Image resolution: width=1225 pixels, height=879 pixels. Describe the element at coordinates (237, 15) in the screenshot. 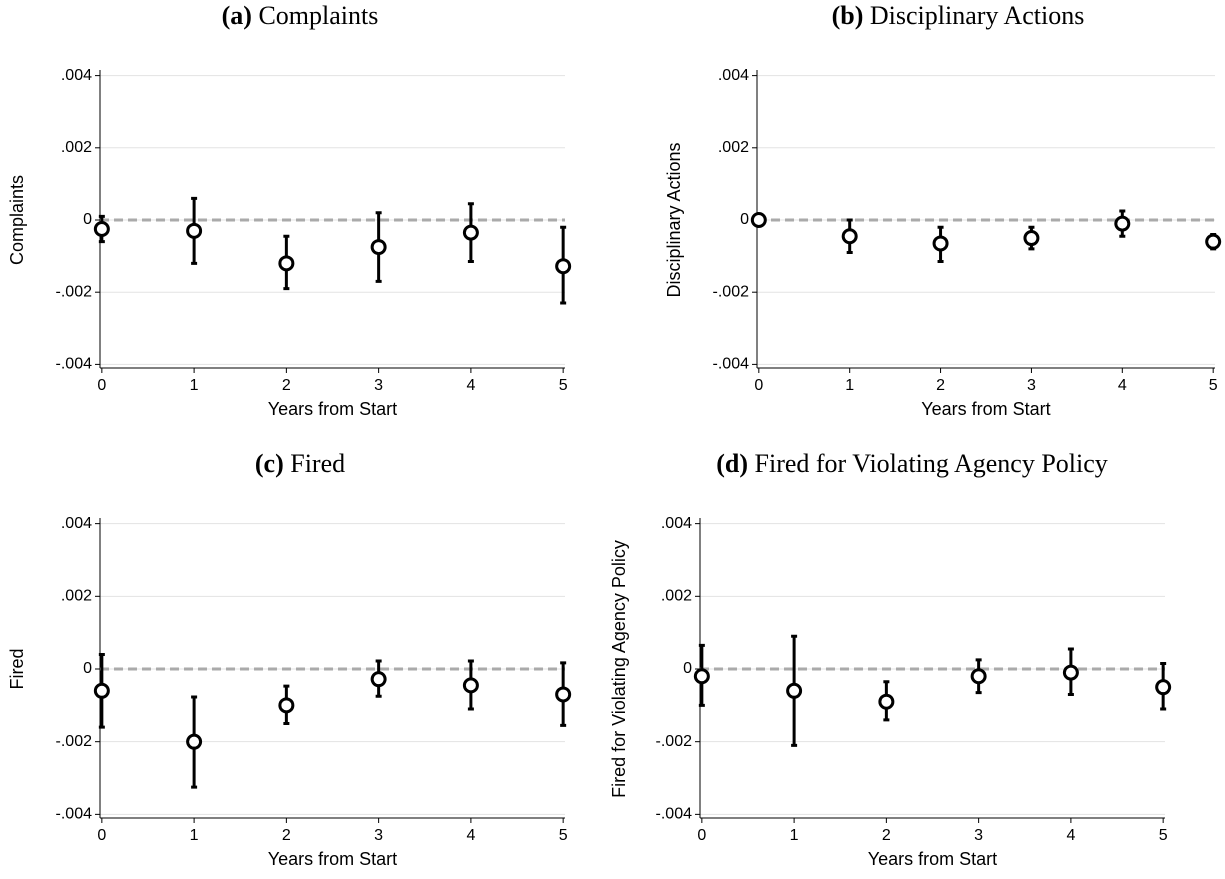

I see `panel-label: (a)` at that location.